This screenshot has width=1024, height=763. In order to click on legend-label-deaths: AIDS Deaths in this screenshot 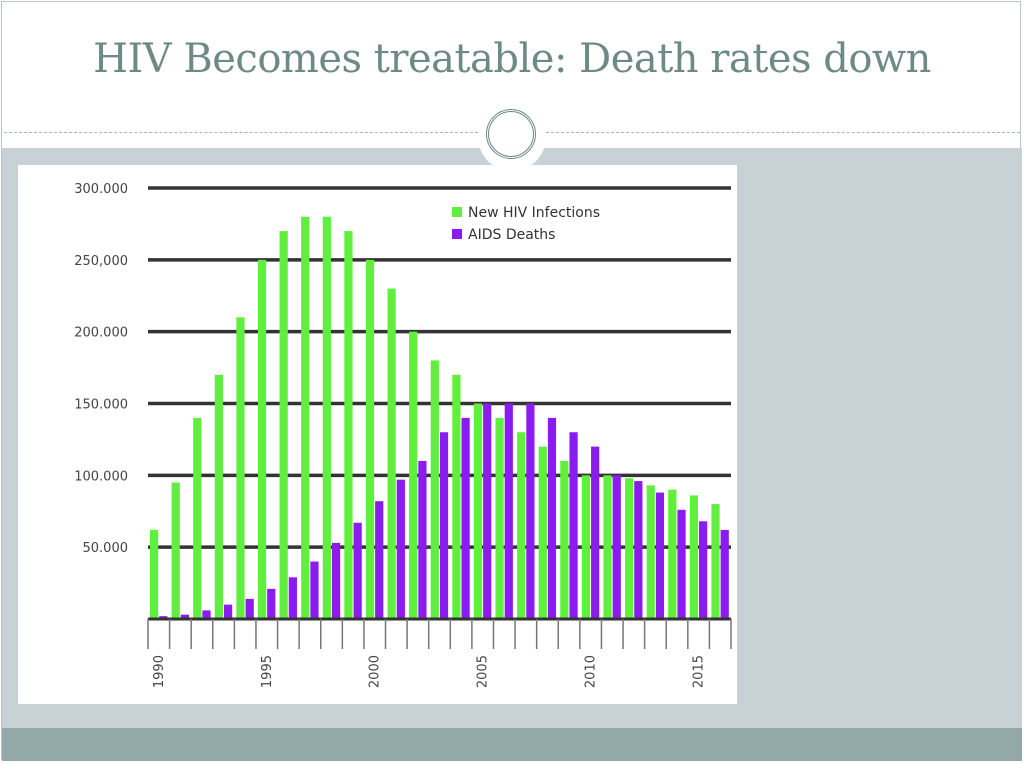, I will do `click(511, 235)`.